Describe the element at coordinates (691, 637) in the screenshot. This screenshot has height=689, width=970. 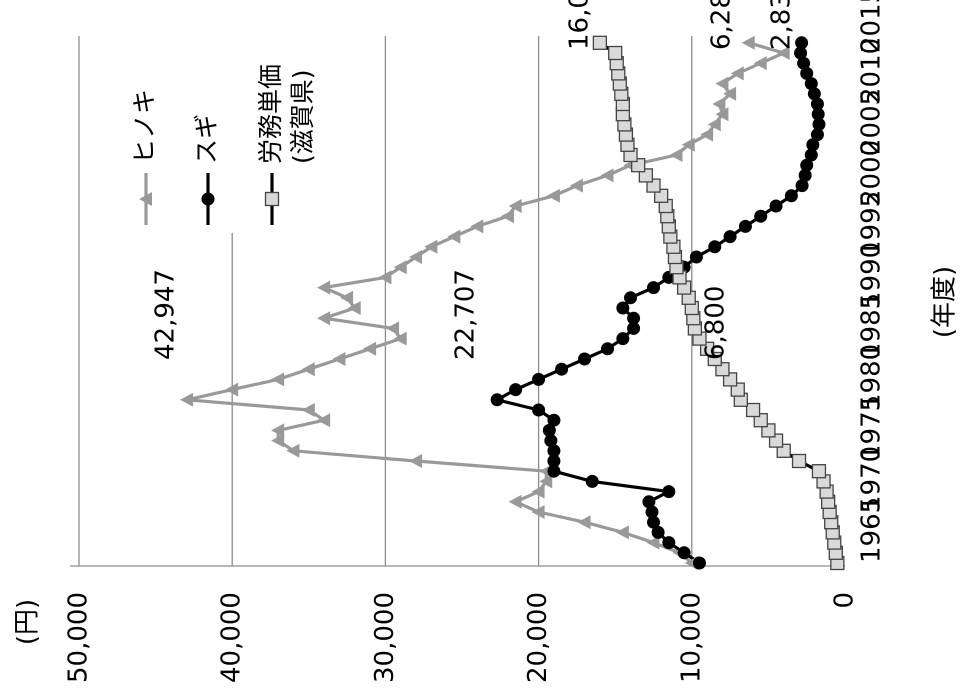
I see `y-tick-label: 10,000` at that location.